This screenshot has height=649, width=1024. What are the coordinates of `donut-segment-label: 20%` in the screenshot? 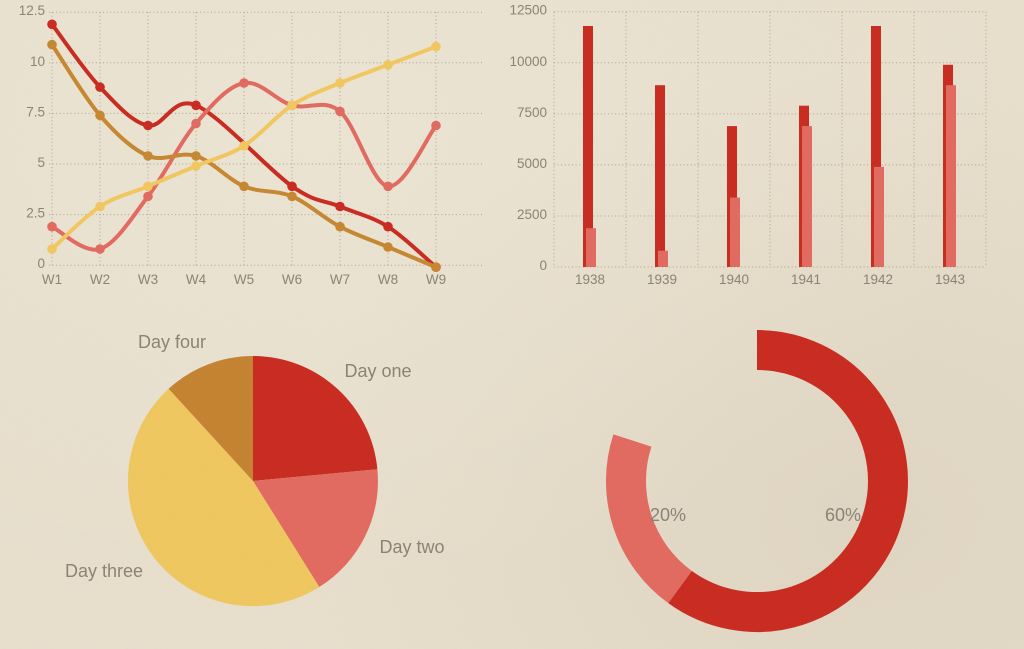 It's located at (668, 515).